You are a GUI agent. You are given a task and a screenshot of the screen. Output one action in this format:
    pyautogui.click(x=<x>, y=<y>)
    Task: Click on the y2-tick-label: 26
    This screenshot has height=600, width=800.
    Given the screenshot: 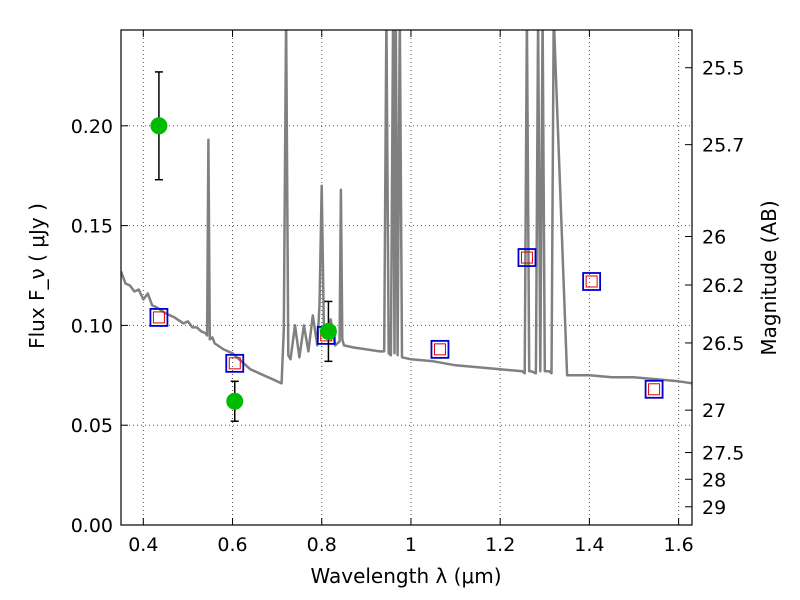 What is the action you would take?
    pyautogui.click(x=714, y=237)
    